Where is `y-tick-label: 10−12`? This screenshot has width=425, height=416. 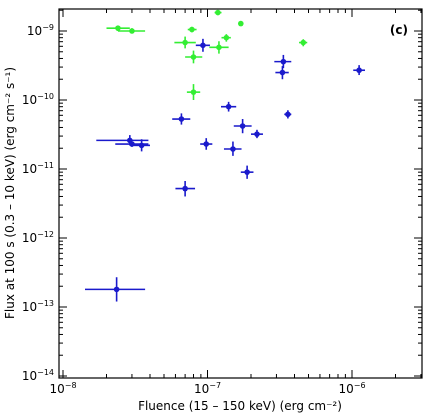
y-tick-label: 10−12 is located at coordinates (38, 237).